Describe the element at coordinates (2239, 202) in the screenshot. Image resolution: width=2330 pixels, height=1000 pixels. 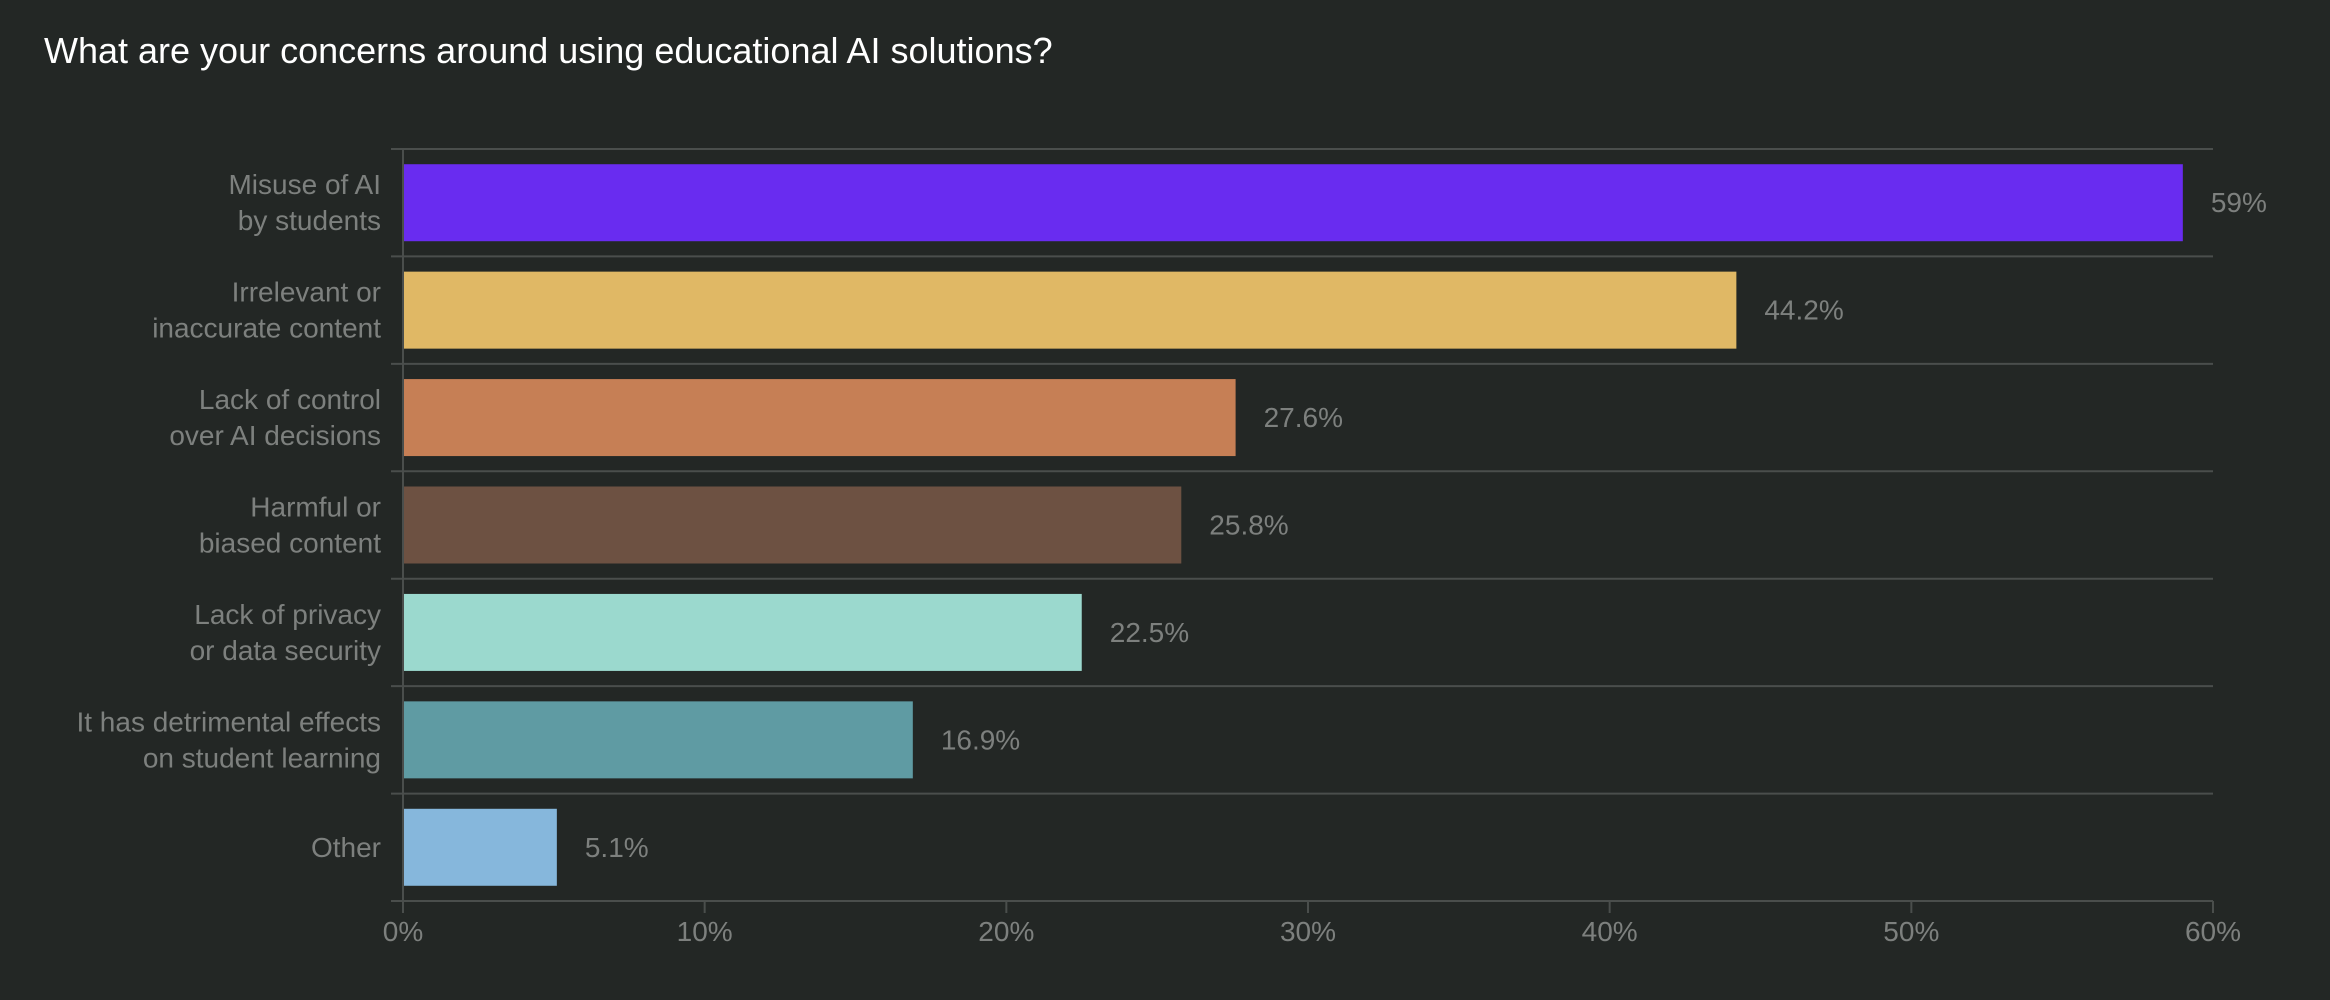
I see `value-label: 59%` at that location.